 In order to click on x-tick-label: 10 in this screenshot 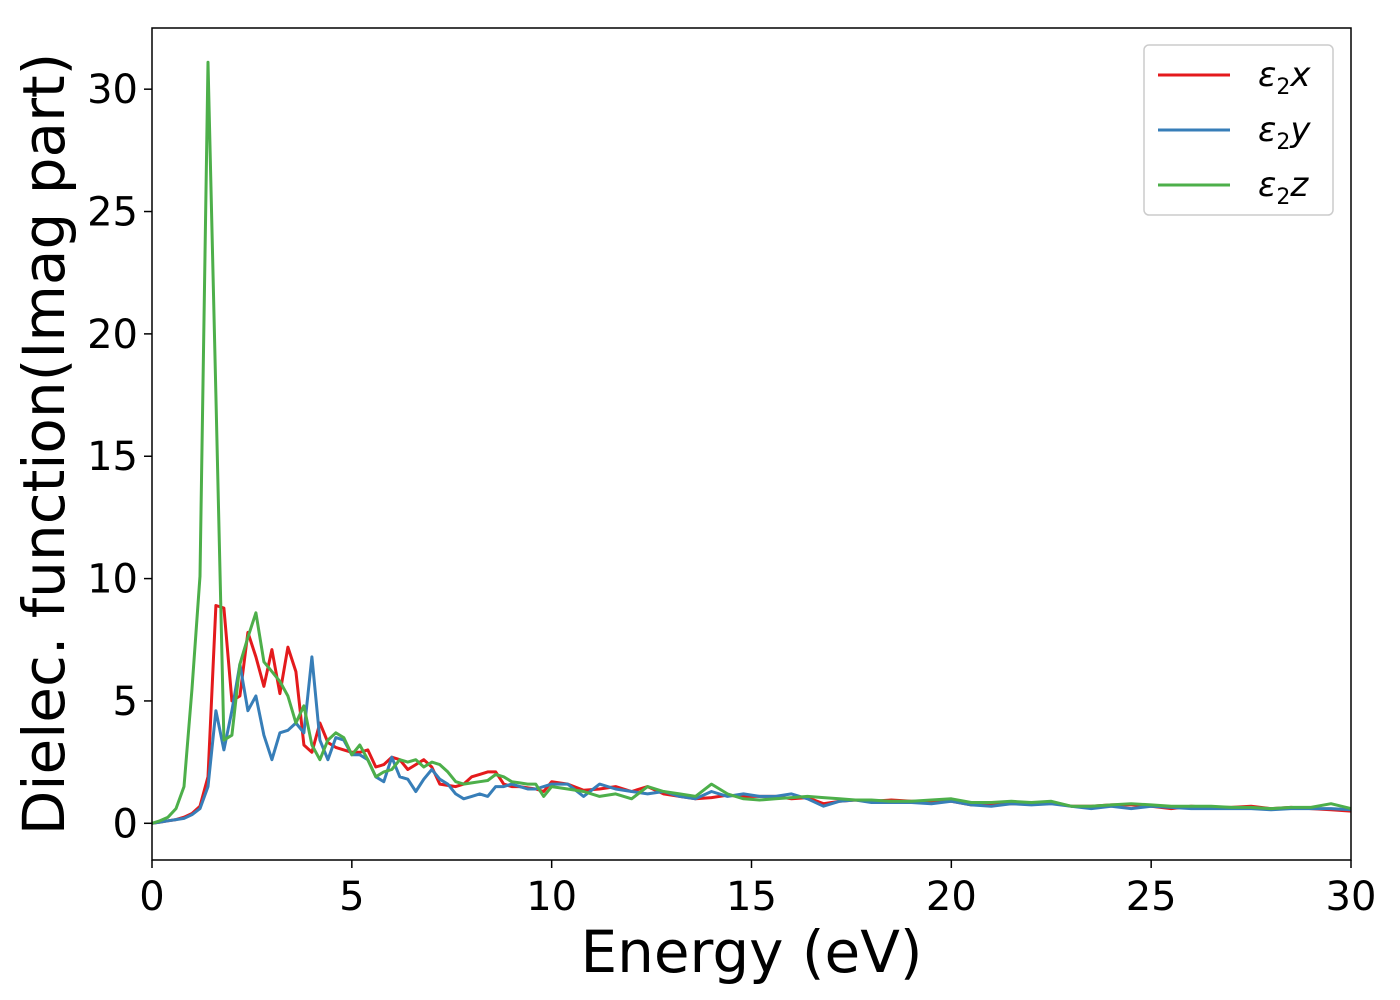, I will do `click(551, 897)`.